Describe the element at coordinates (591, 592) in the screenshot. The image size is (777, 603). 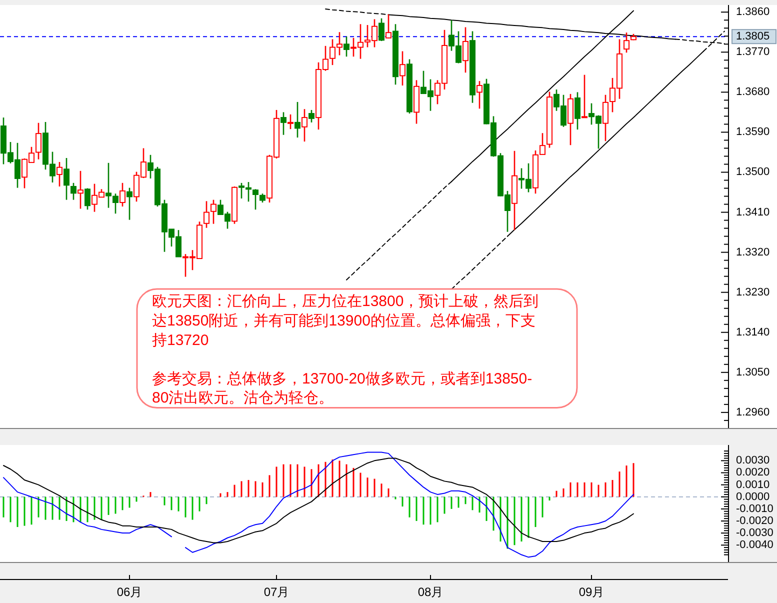
I see `x-tick-label: 09月` at that location.